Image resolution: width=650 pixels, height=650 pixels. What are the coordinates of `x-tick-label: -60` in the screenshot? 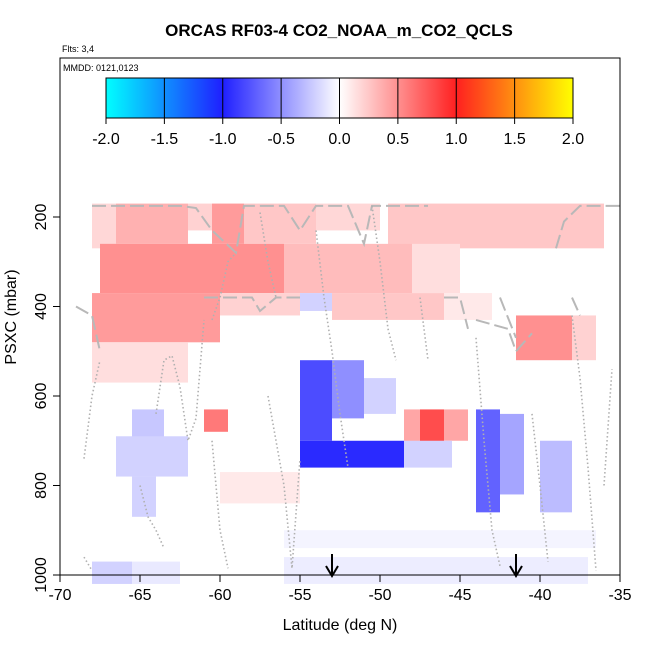 It's located at (219, 595).